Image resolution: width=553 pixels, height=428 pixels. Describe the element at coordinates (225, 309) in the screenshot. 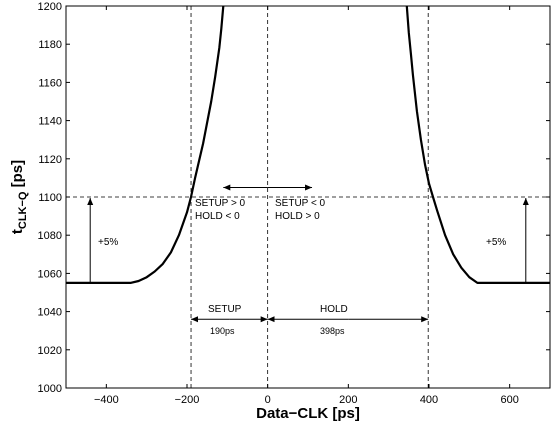

I see `setup-label-text: SETUP` at that location.